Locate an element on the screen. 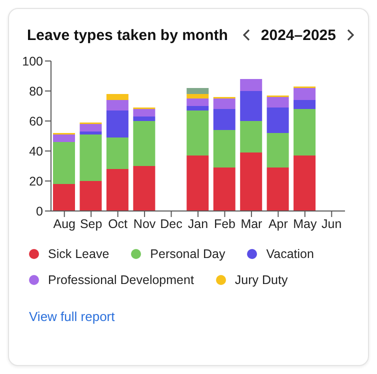 This screenshot has width=377, height=374. legend-label: Professional Development is located at coordinates (120, 280).